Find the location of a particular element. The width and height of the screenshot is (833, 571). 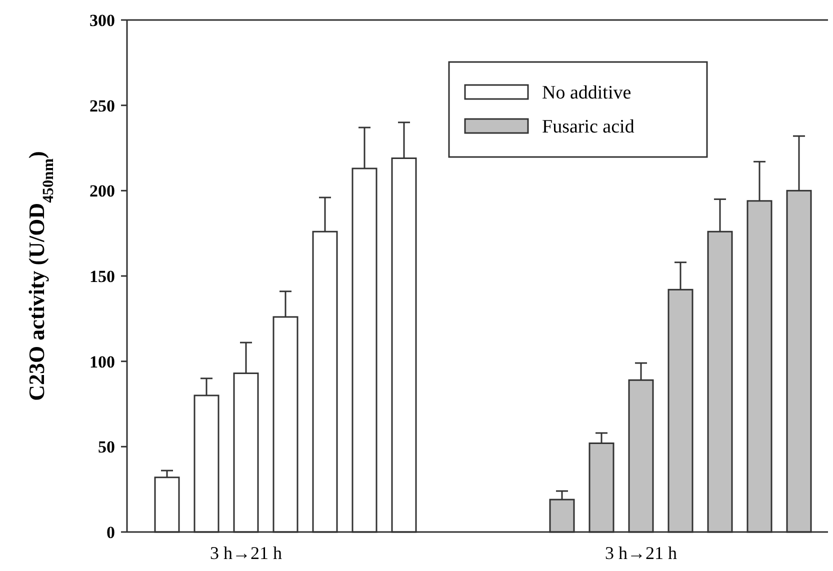

y-tick-label: 250 is located at coordinates (102, 106).